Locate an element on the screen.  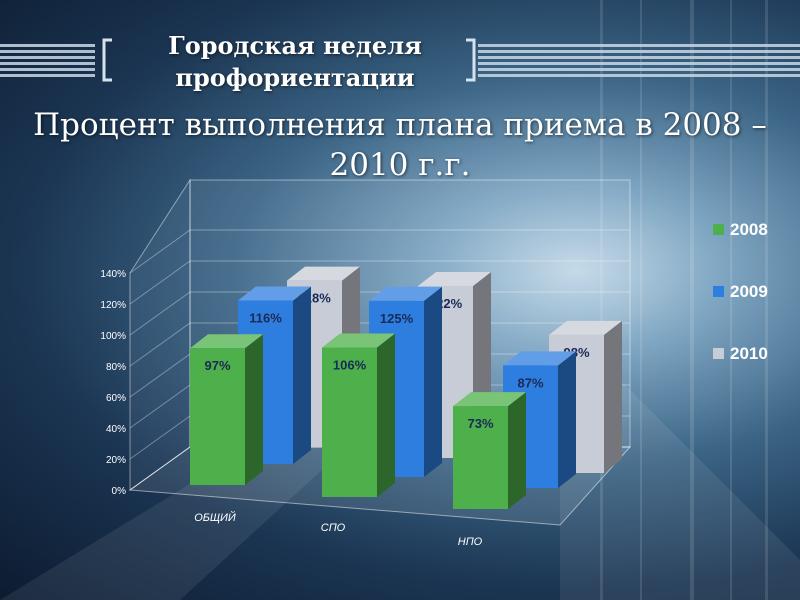
bar-value-label: 106% is located at coordinates (350, 365).